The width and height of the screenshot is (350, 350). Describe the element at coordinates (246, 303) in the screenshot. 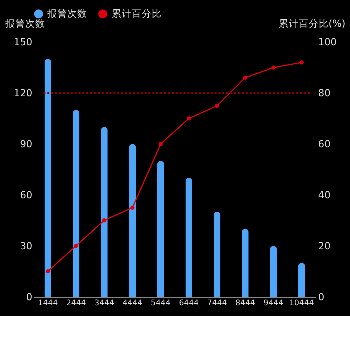

I see `x-tick-label: 8444` at that location.